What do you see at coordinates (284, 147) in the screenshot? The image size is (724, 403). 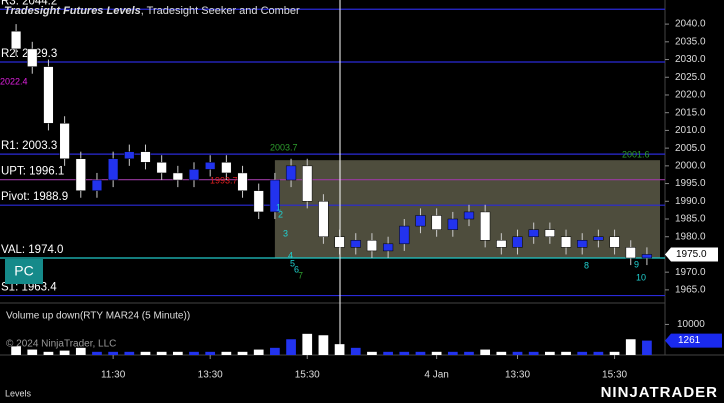 I see `annotation: 2003.7` at bounding box center [284, 147].